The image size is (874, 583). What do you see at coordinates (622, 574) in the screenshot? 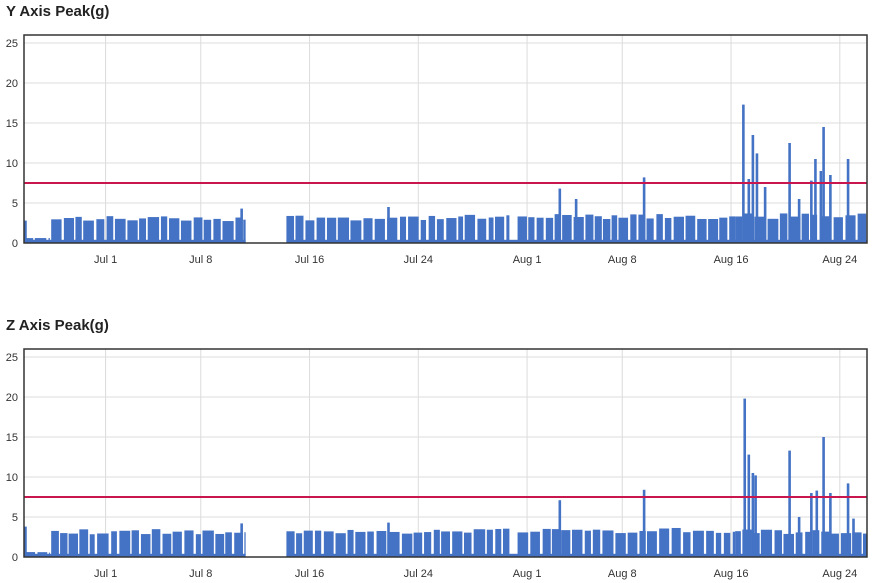
I see `x-tick-label: Aug 8` at bounding box center [622, 574].